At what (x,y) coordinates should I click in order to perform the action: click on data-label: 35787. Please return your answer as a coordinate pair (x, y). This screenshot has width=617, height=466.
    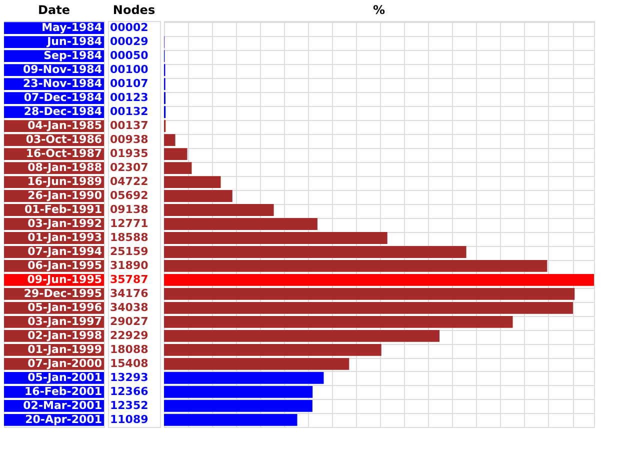
    Looking at the image, I should click on (129, 279).